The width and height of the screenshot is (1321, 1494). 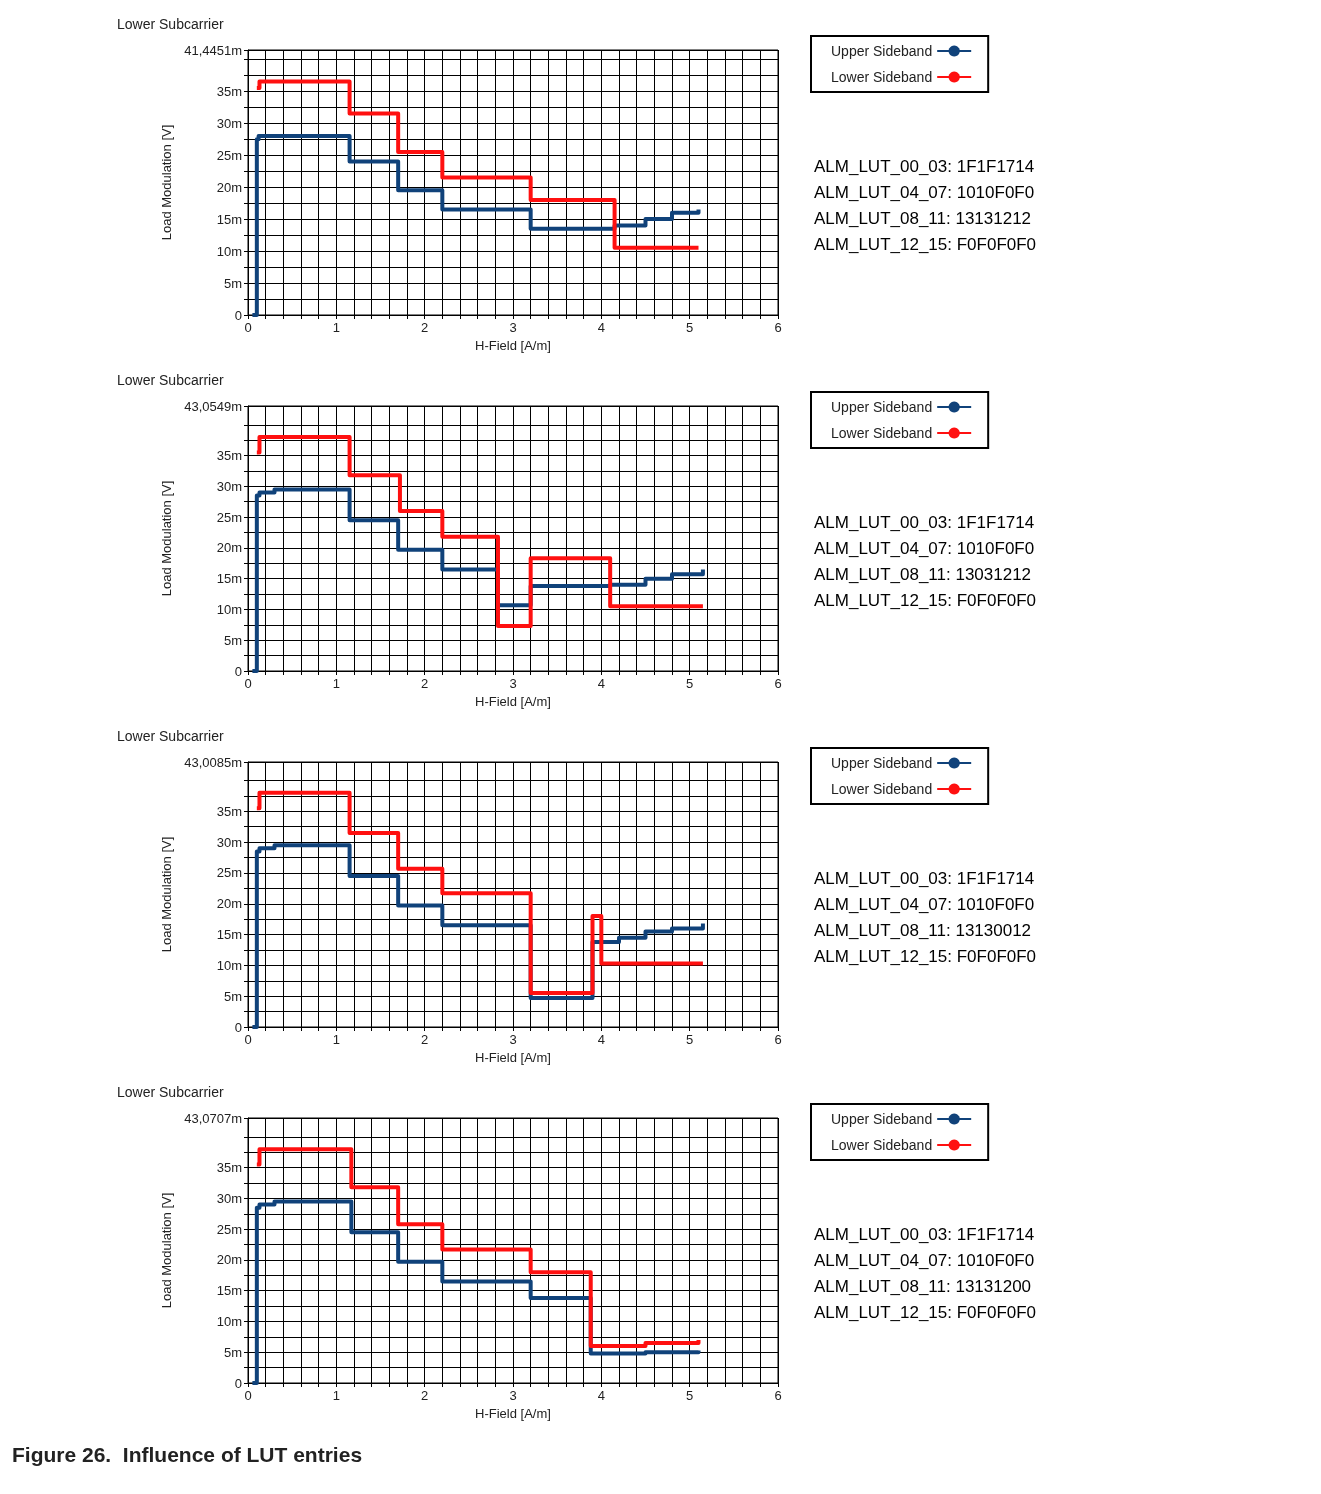 What do you see at coordinates (187, 1454) in the screenshot?
I see `caption: Figure 26. Influence of LUT entries` at bounding box center [187, 1454].